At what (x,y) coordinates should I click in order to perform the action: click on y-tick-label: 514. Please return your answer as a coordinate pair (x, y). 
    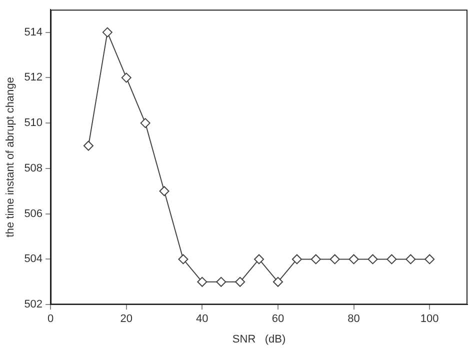
    Looking at the image, I should click on (33, 32).